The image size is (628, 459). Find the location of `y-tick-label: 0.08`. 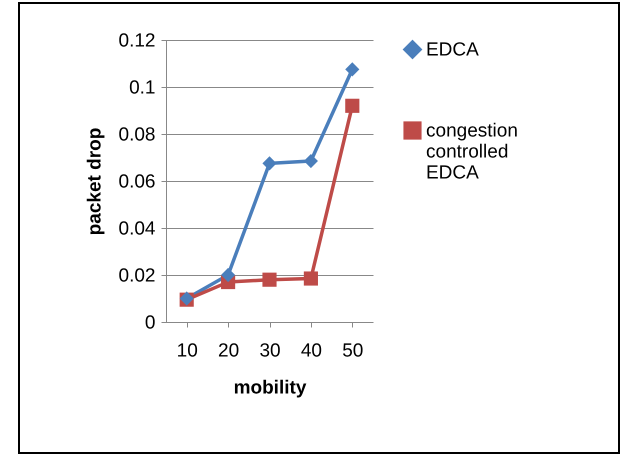

y-tick-label: 0.08 is located at coordinates (137, 135).